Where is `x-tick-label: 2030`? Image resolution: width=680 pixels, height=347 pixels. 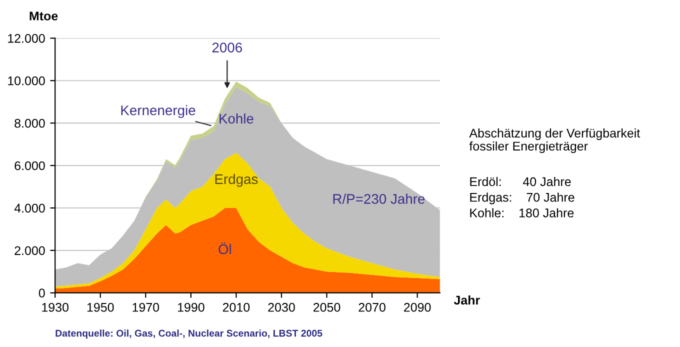 x-tick-label: 2030 is located at coordinates (281, 307).